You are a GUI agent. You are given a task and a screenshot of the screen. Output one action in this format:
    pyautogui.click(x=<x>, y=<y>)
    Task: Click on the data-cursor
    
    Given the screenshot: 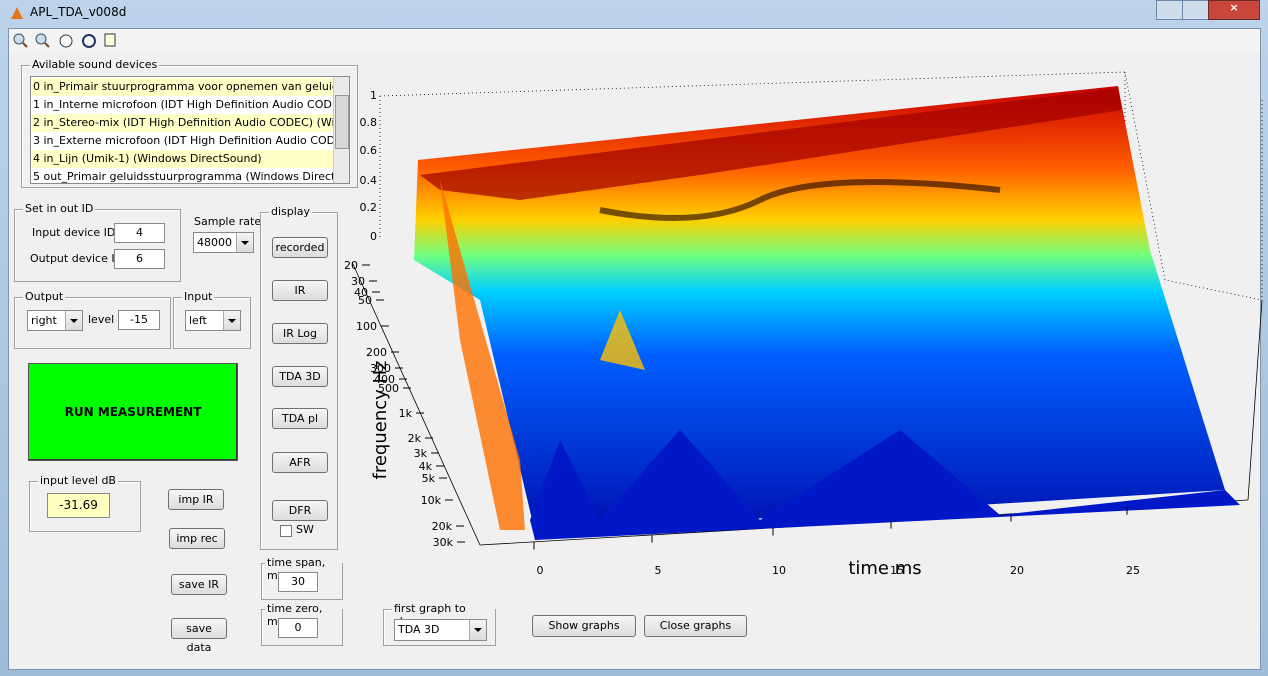 What is the action you would take?
    pyautogui.click(x=110, y=40)
    